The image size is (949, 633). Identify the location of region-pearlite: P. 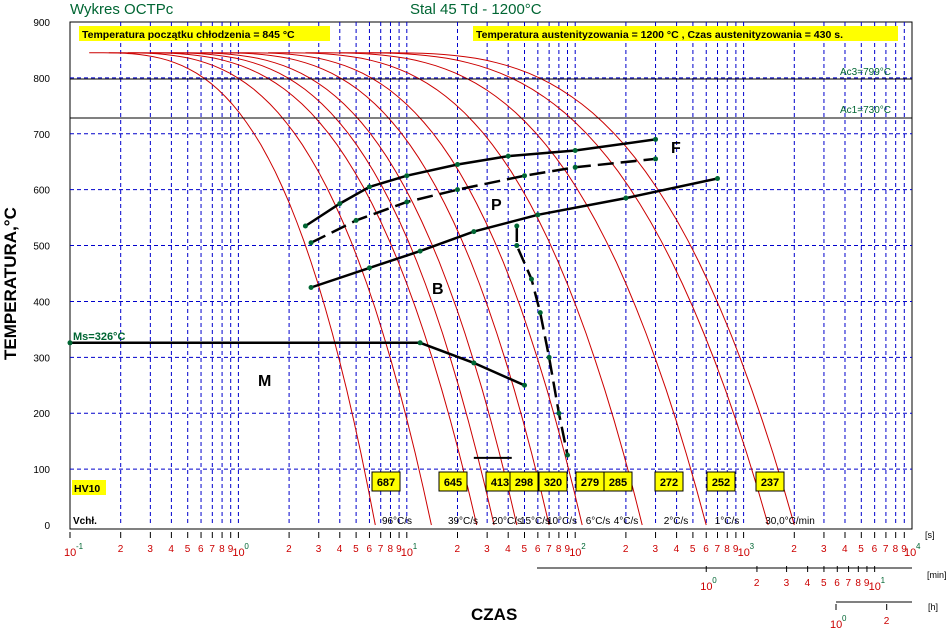
(496, 205).